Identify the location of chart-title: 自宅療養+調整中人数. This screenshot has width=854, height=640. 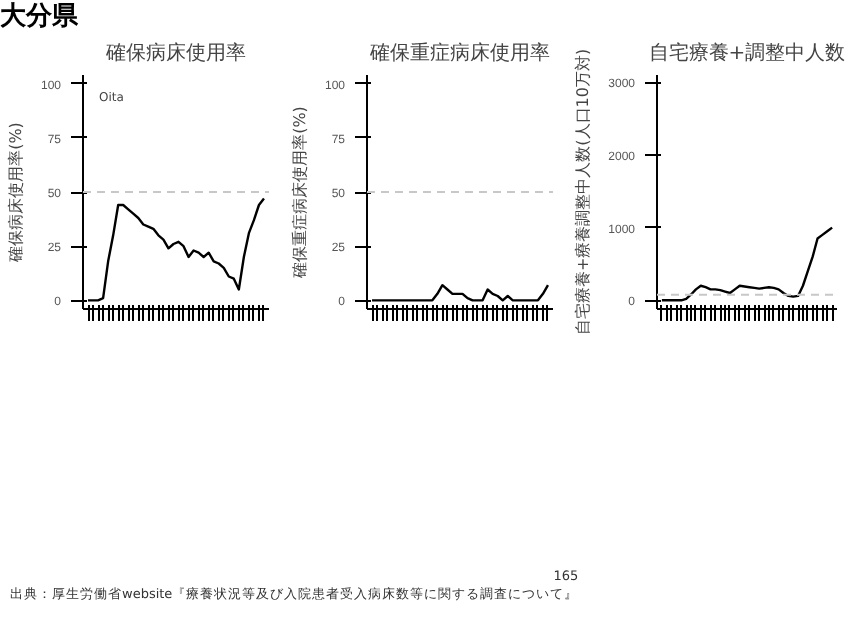
(747, 53).